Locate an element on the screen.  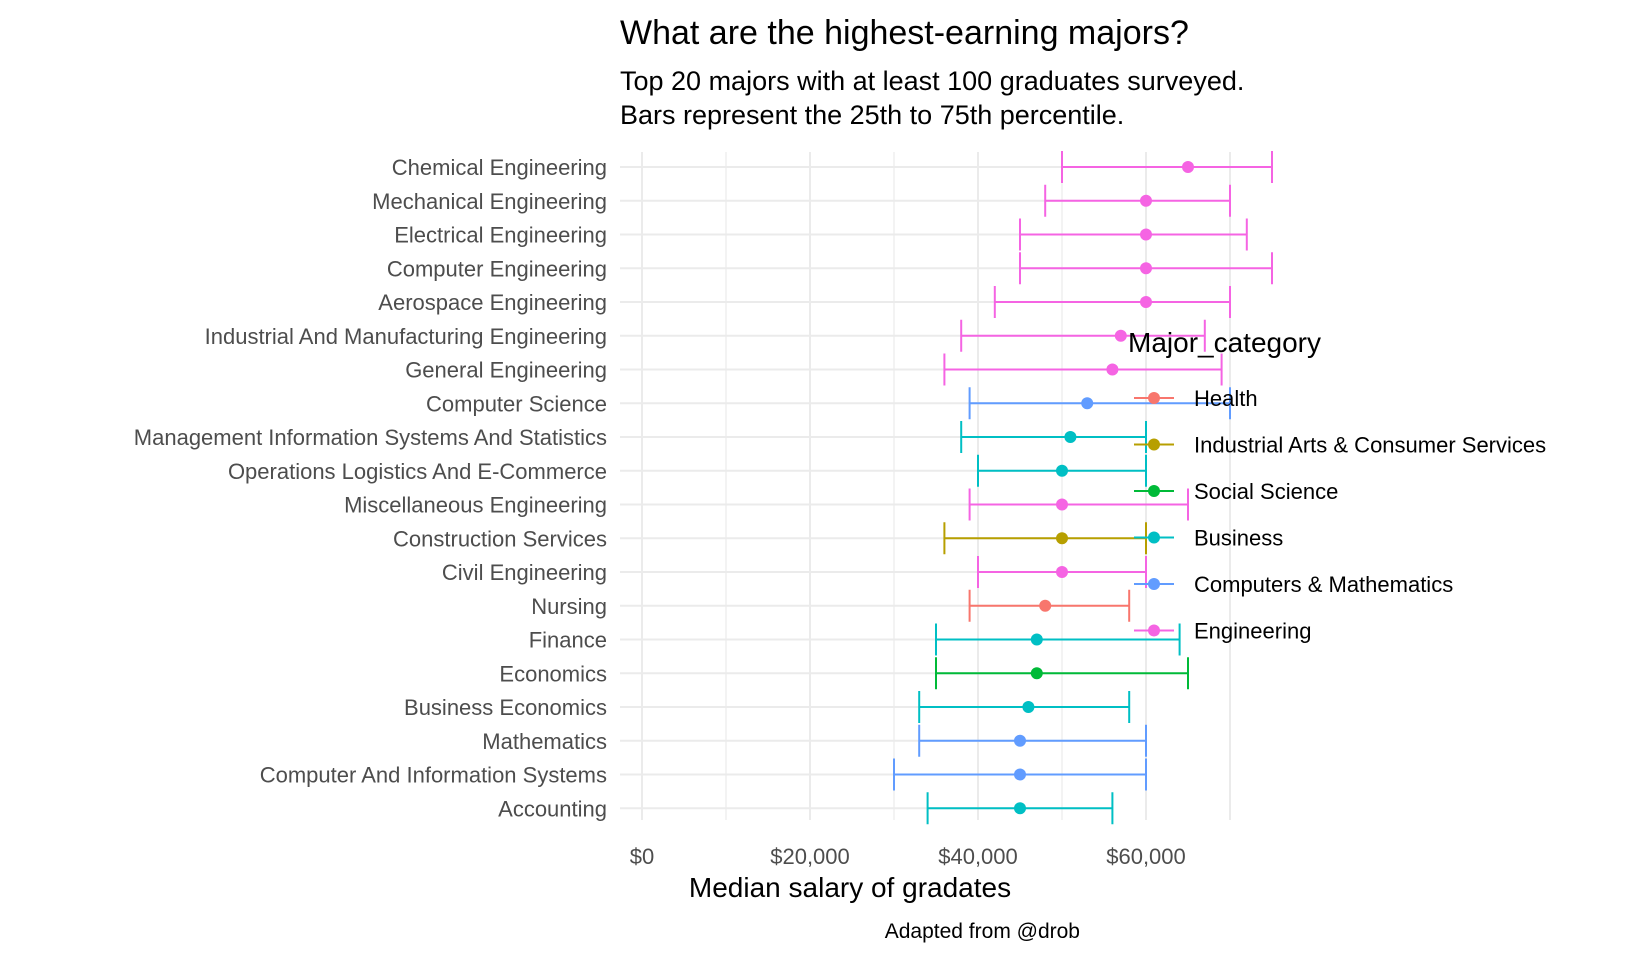
y-tick-label: Construction Services is located at coordinates (500, 538).